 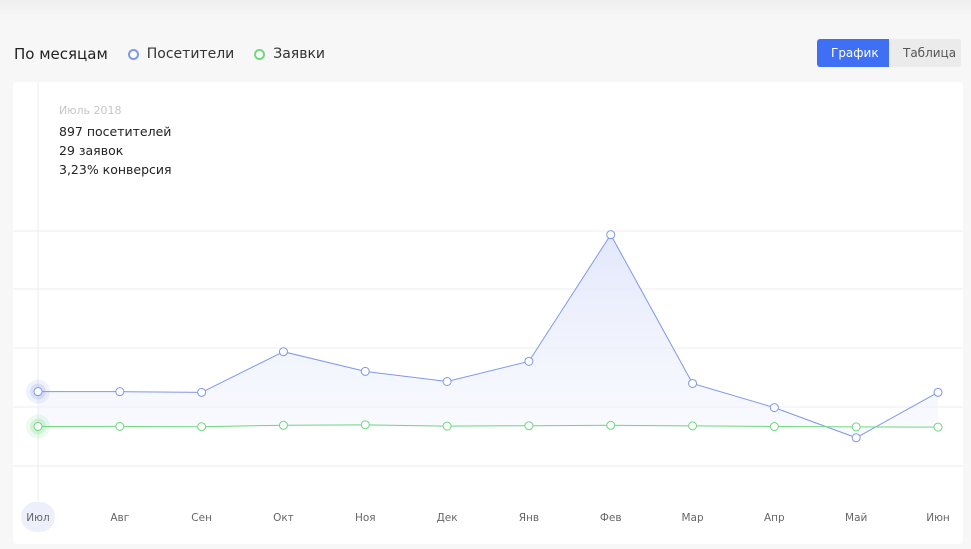 I want to click on x-tick-label-10: Май, so click(x=856, y=518).